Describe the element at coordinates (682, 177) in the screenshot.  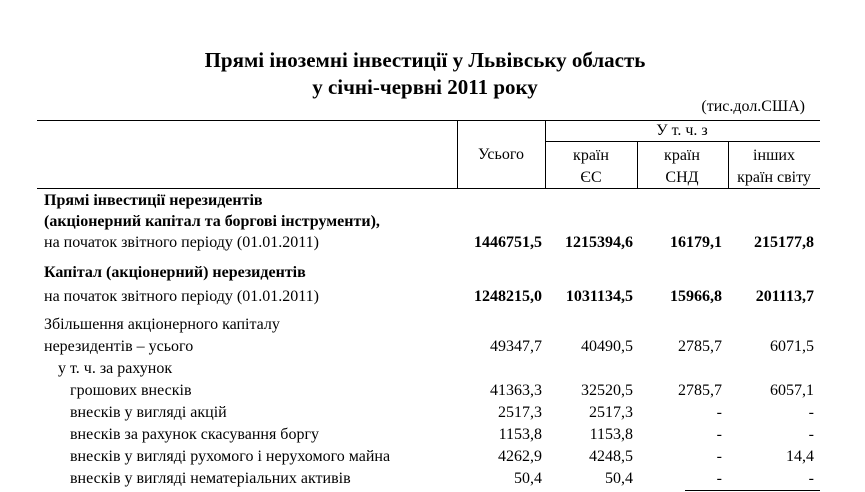
I see `column-header: СНД` at that location.